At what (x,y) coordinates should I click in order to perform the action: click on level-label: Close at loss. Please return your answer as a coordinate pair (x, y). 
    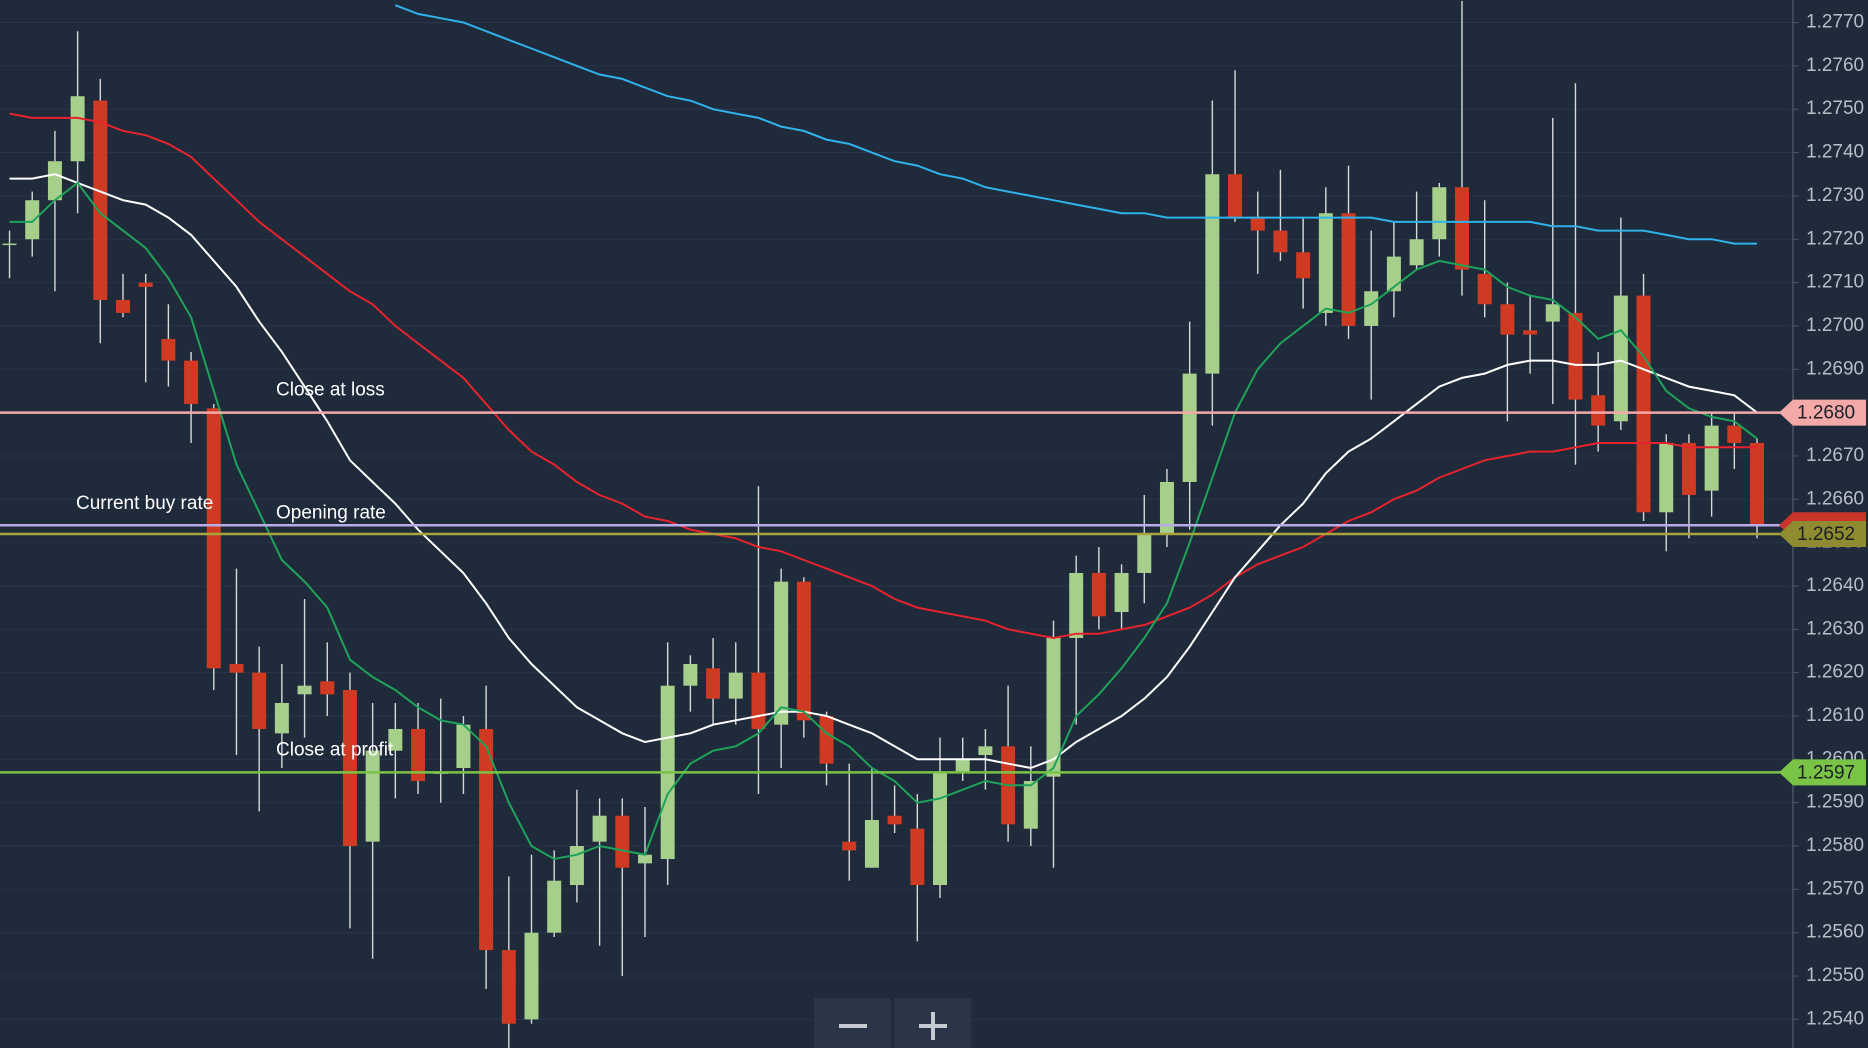
    Looking at the image, I should click on (330, 390).